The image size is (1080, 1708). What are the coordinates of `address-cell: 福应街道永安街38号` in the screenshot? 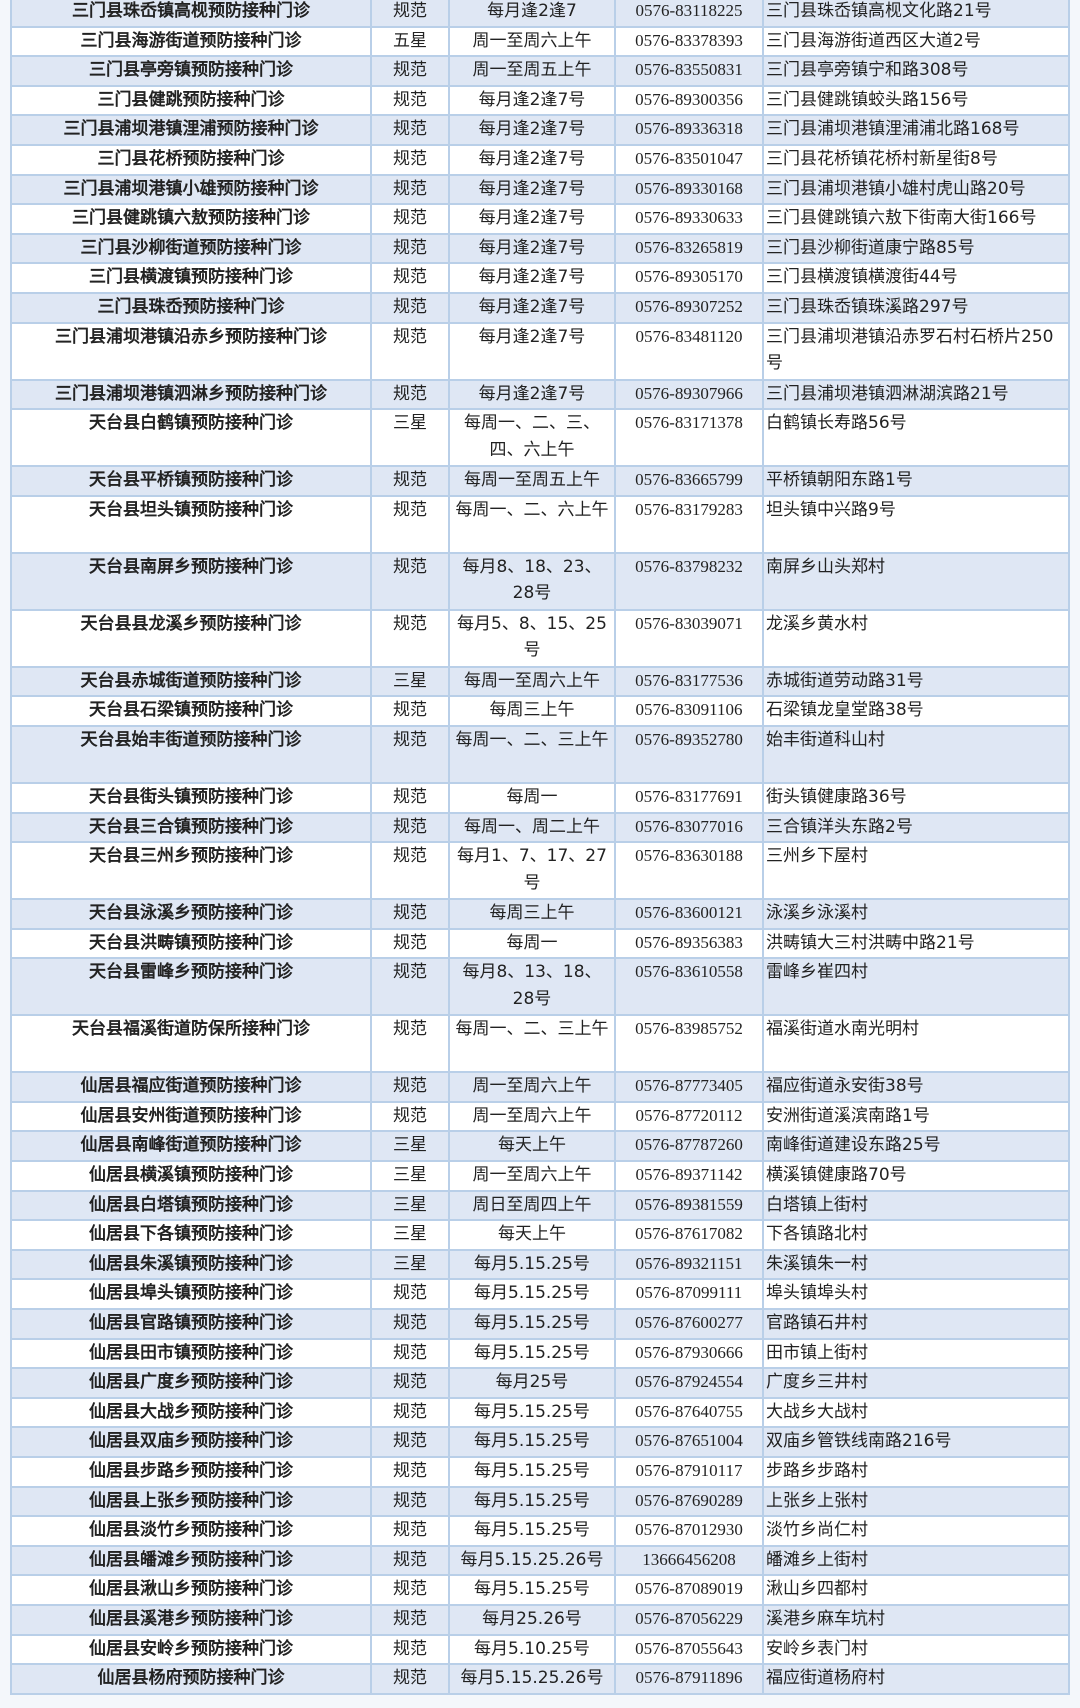 It's located at (916, 1087).